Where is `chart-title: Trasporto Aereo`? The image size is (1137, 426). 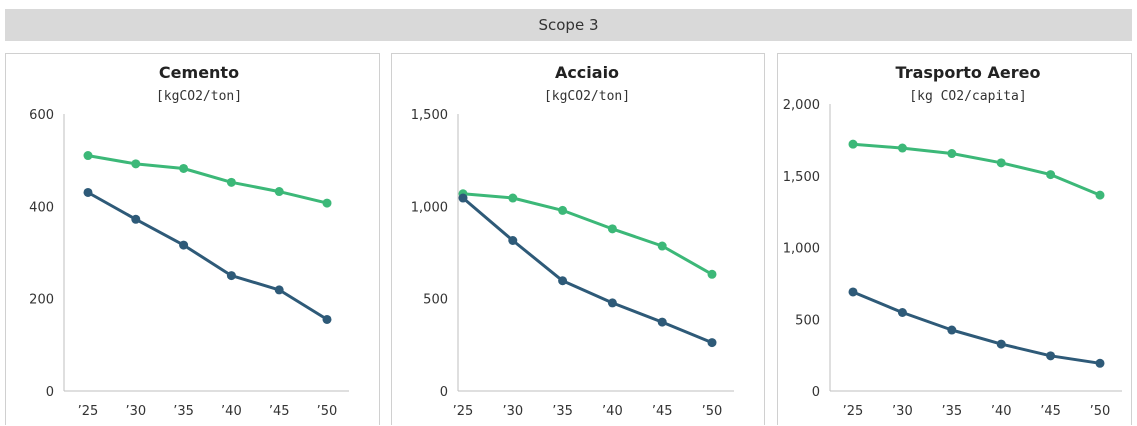 chart-title: Trasporto Aereo is located at coordinates (968, 72).